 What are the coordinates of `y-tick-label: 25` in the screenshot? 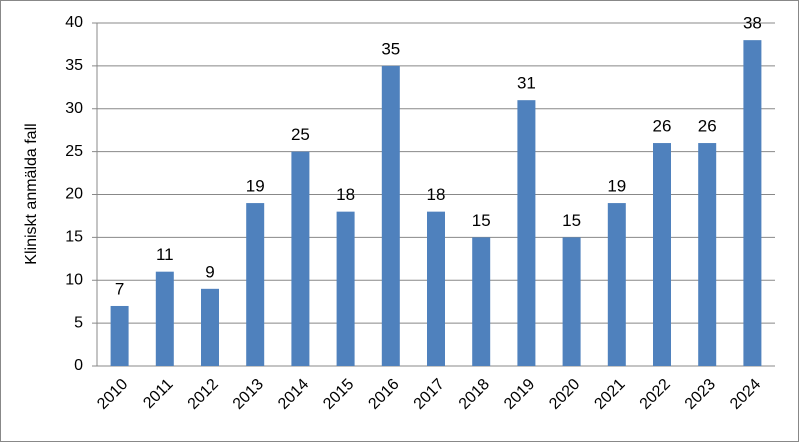 It's located at (74, 151).